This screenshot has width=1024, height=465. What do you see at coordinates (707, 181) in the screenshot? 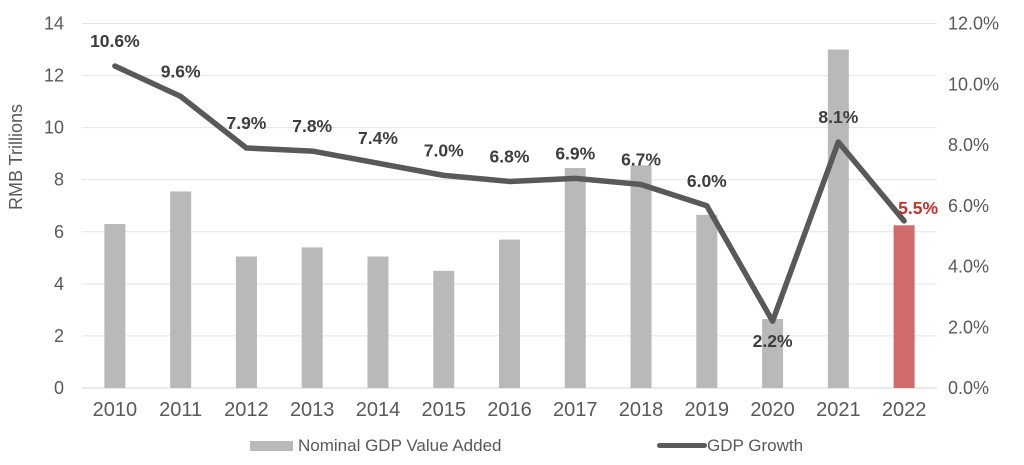
I see `data-label-2019: 6.0%` at bounding box center [707, 181].